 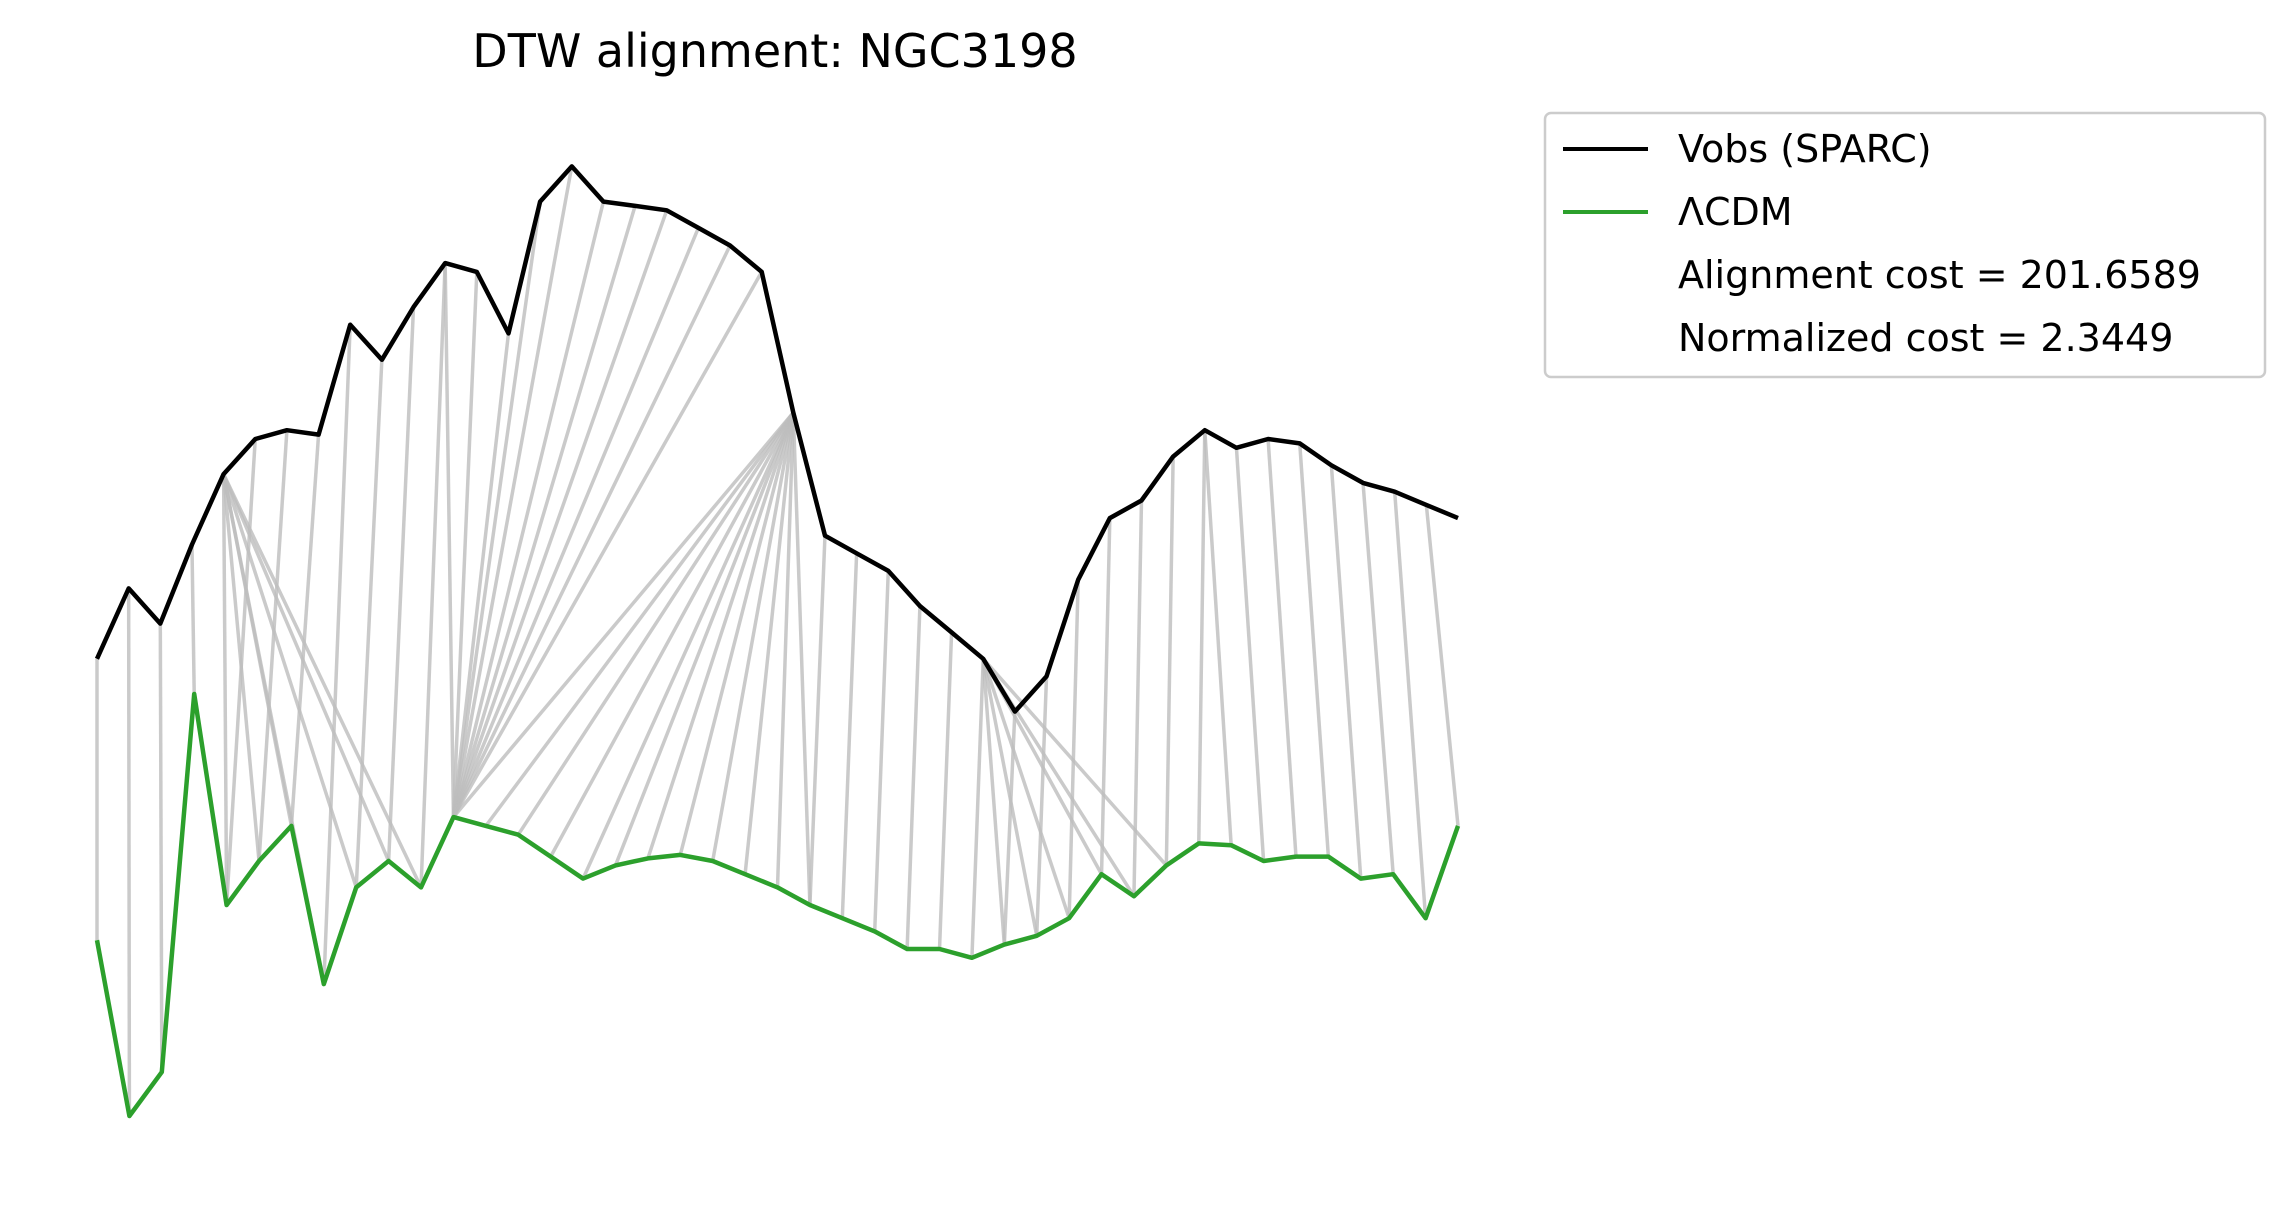 I want to click on legend-alignment-cost: Alignment cost = 201.6589, so click(x=1939, y=275).